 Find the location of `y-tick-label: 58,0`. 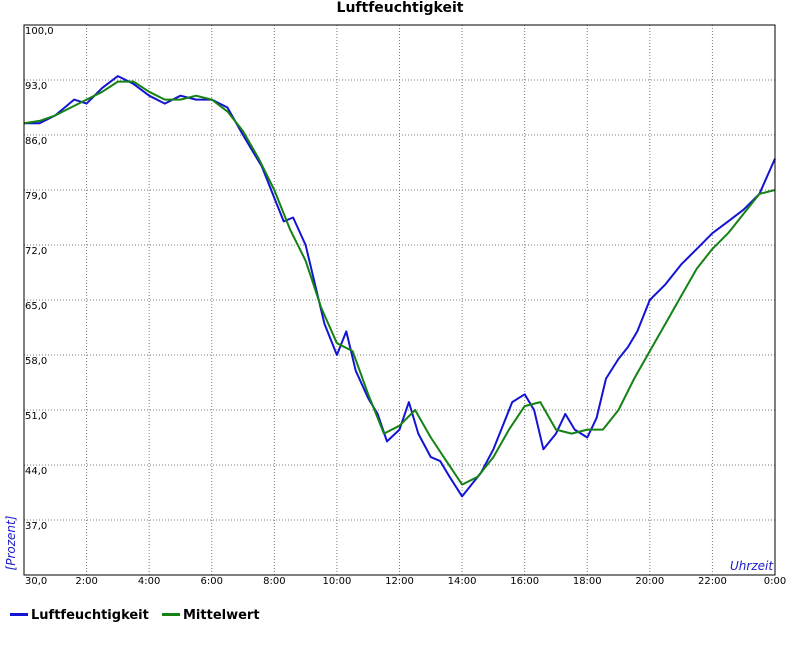

y-tick-label: 58,0 is located at coordinates (36, 361).